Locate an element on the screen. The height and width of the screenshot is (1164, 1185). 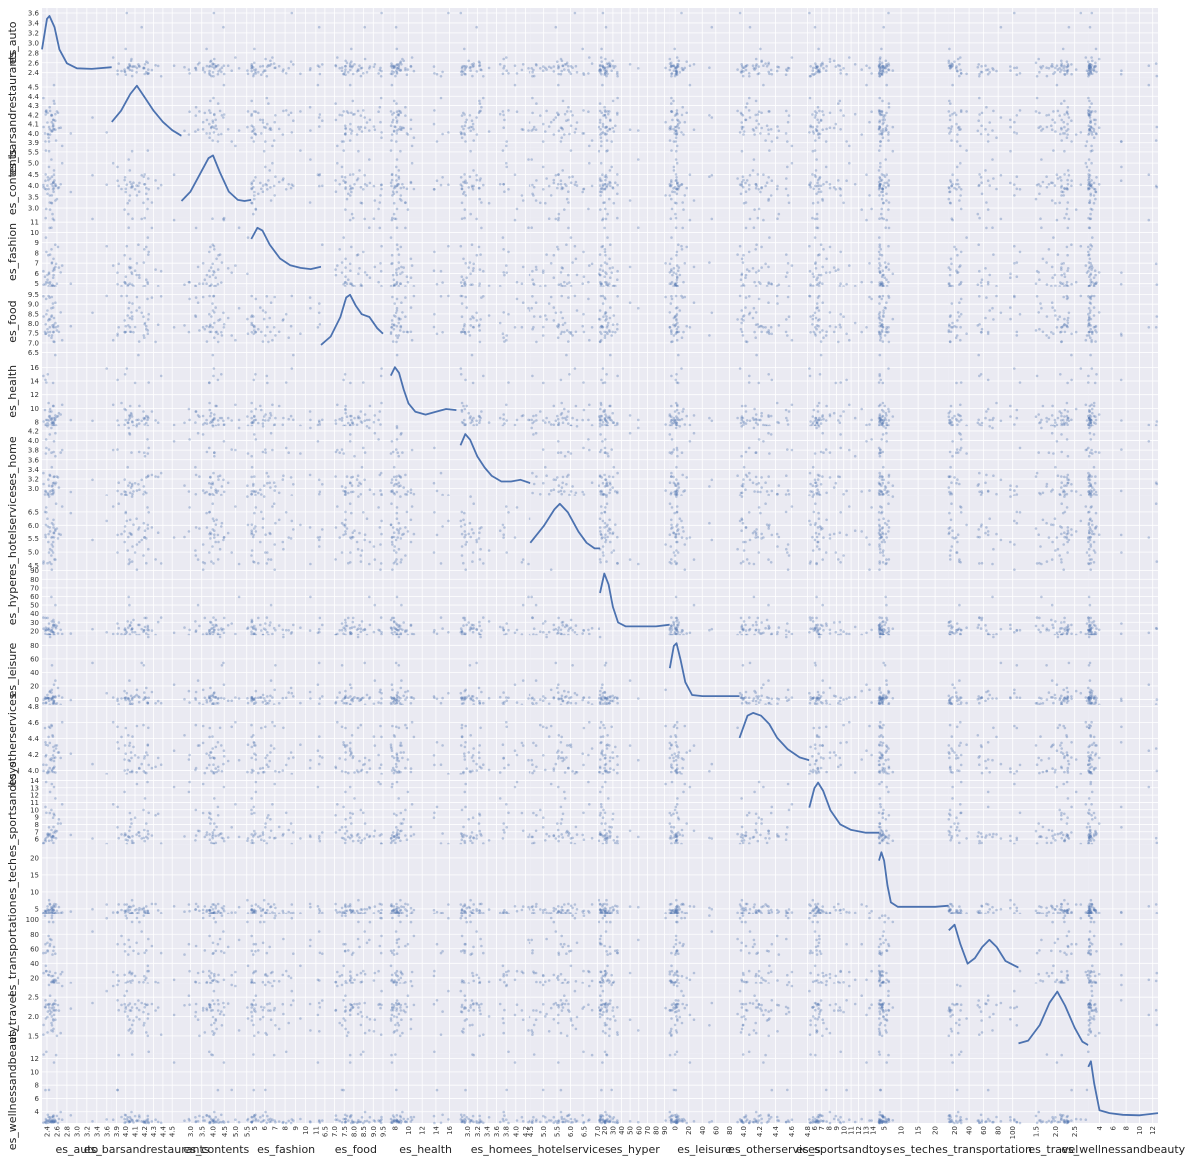
cell-es-auto-vs-es-fashion is located at coordinates (286, 43).